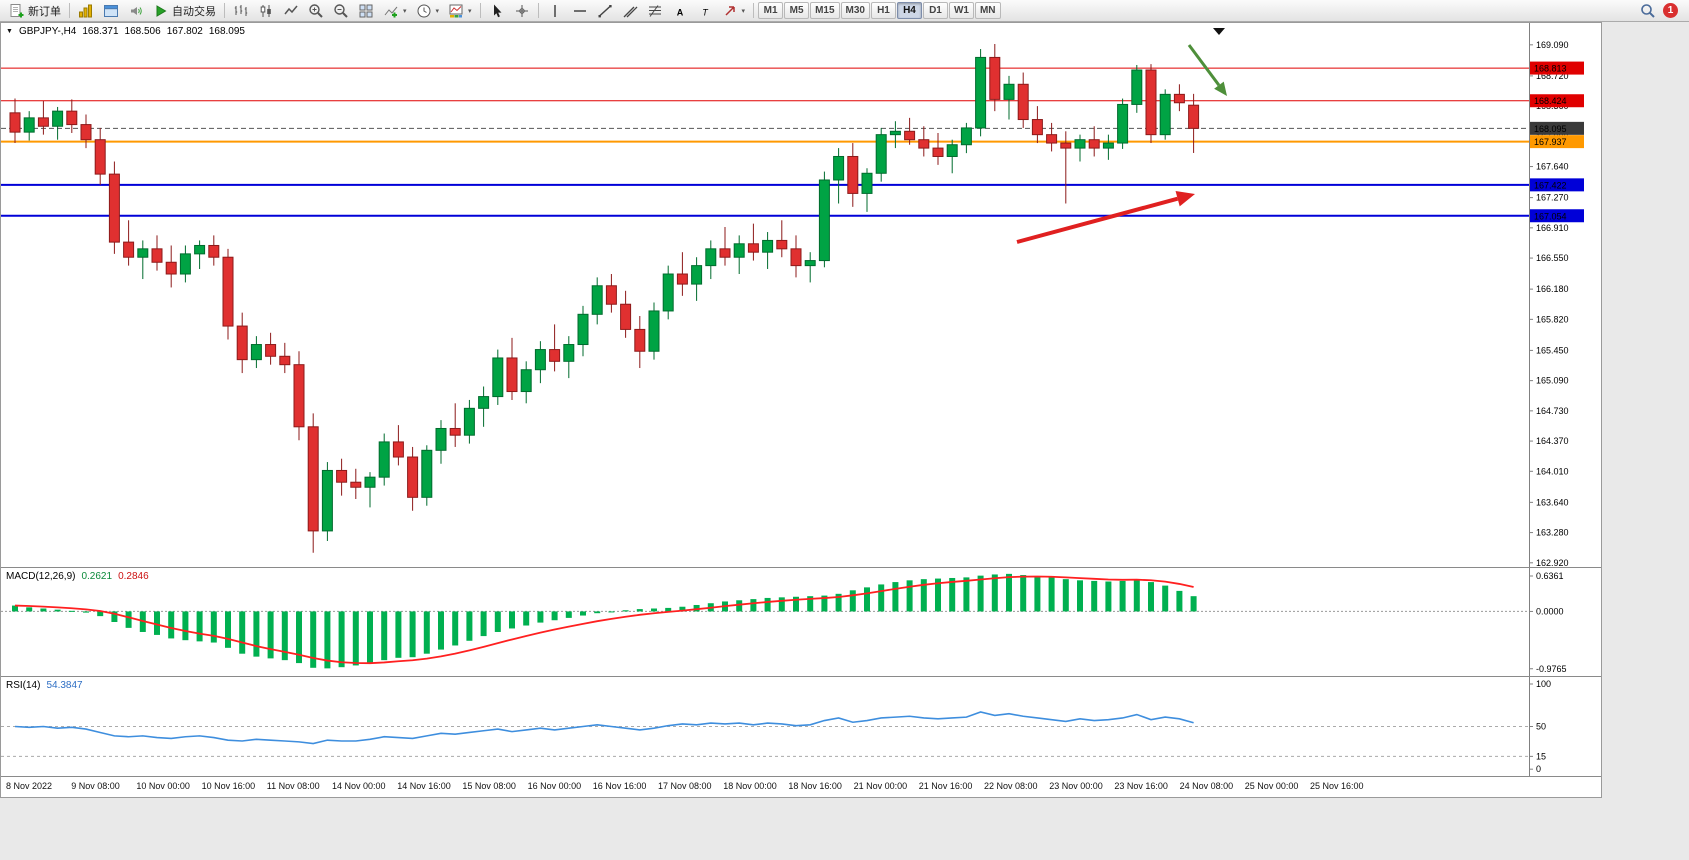  I want to click on line-chart-icon, so click(291, 11).